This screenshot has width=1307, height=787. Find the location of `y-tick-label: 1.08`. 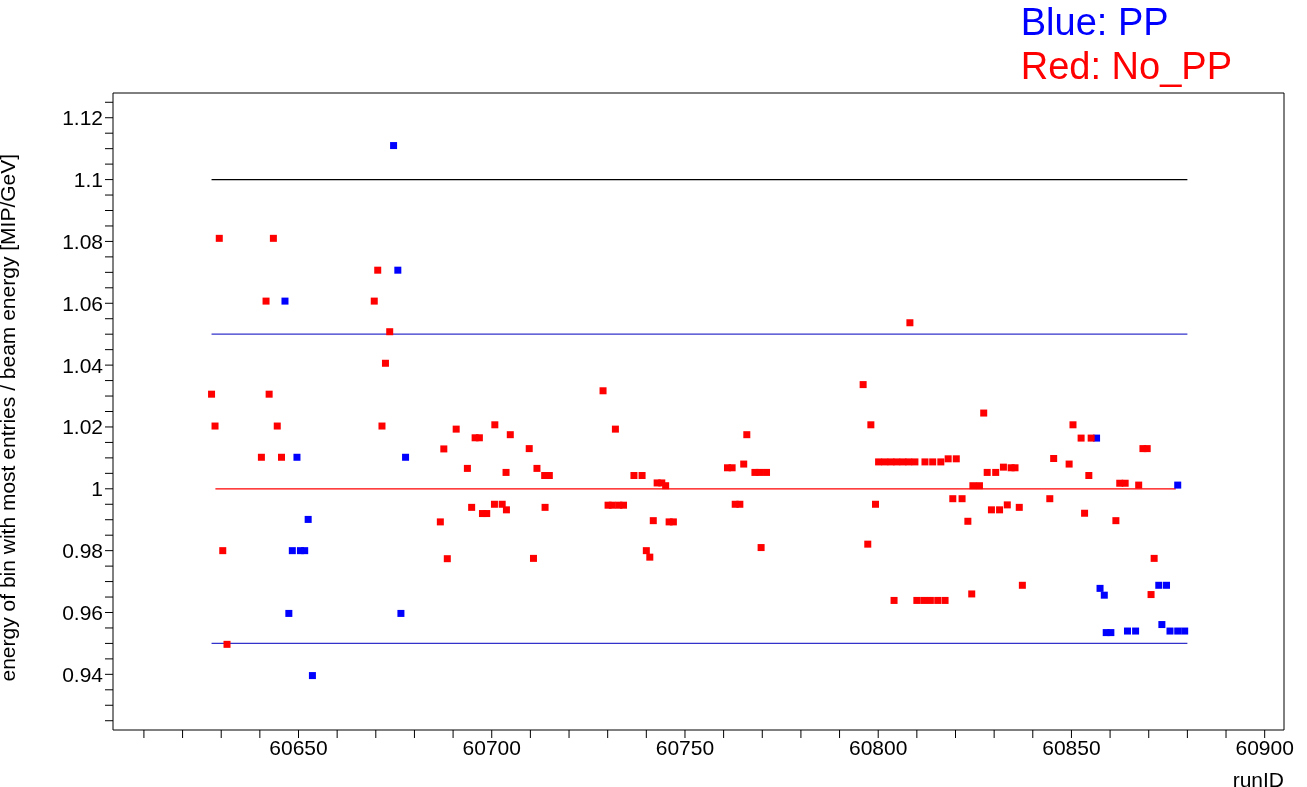

y-tick-label: 1.08 is located at coordinates (82, 241).